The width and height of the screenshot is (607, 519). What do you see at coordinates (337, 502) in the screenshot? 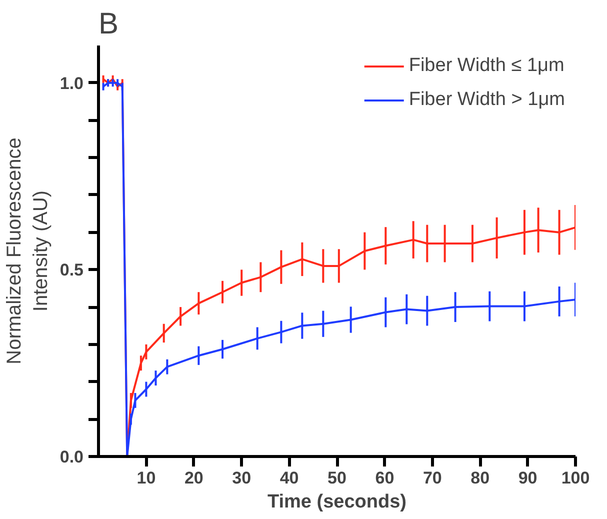
I see `x-axis-title: Time (seconds)` at bounding box center [337, 502].